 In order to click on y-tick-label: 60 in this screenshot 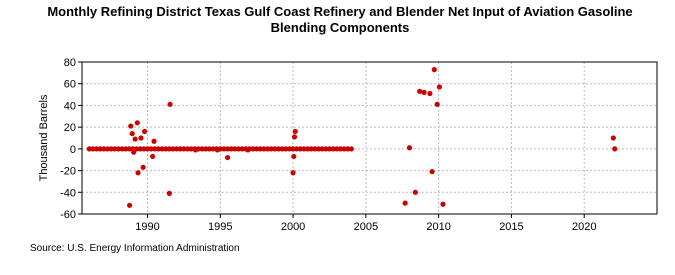, I will do `click(70, 85)`.